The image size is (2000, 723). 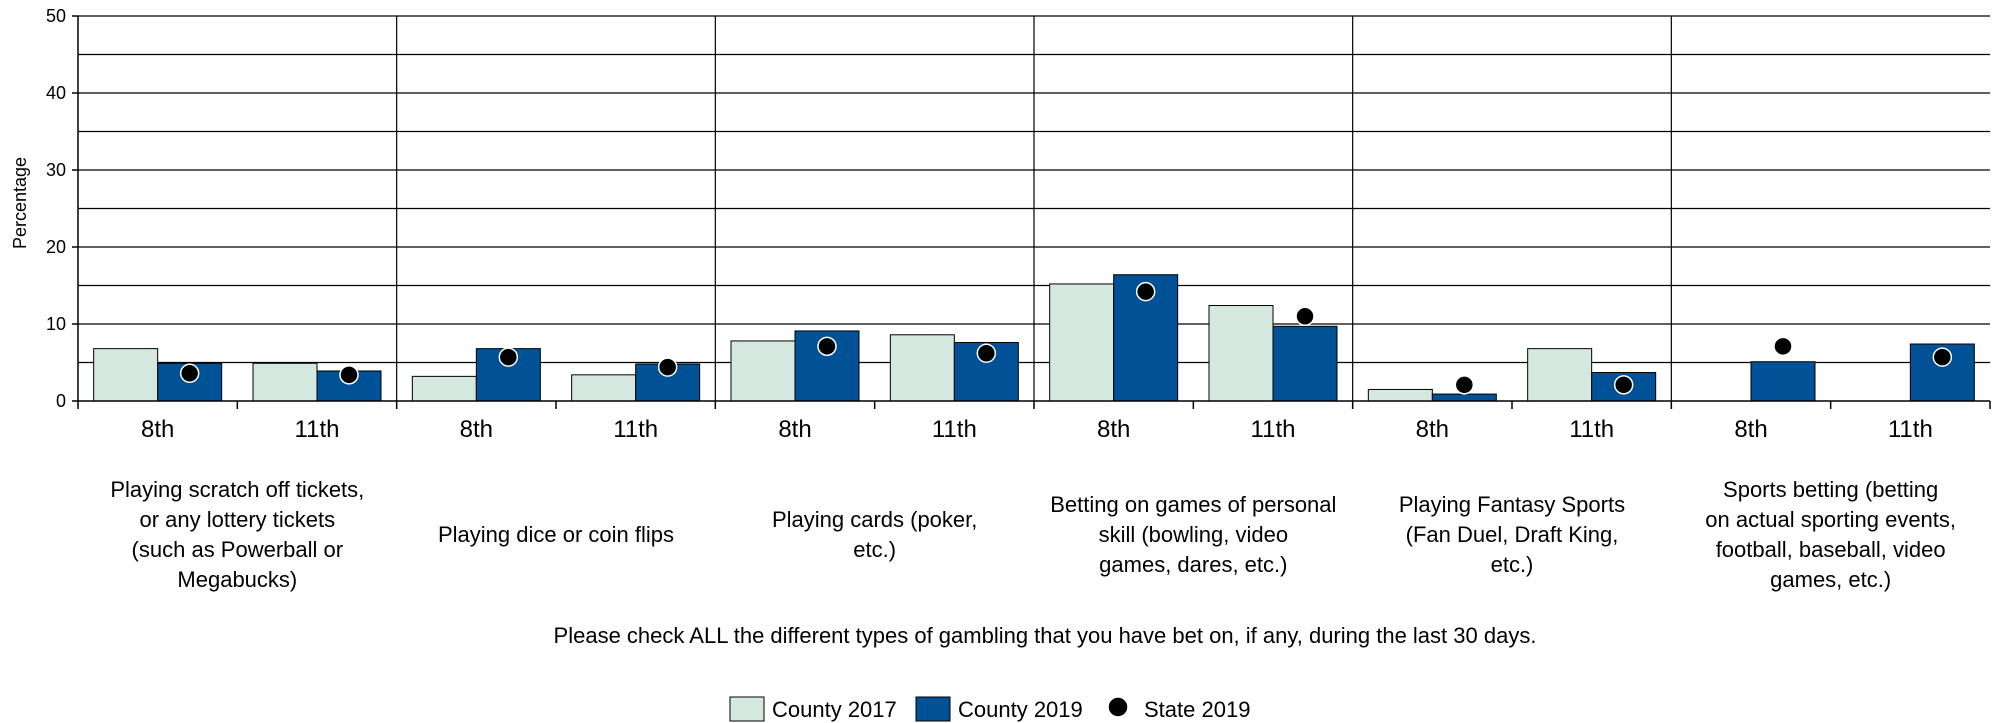 I want to click on y-tick-label: 50, so click(x=56, y=16).